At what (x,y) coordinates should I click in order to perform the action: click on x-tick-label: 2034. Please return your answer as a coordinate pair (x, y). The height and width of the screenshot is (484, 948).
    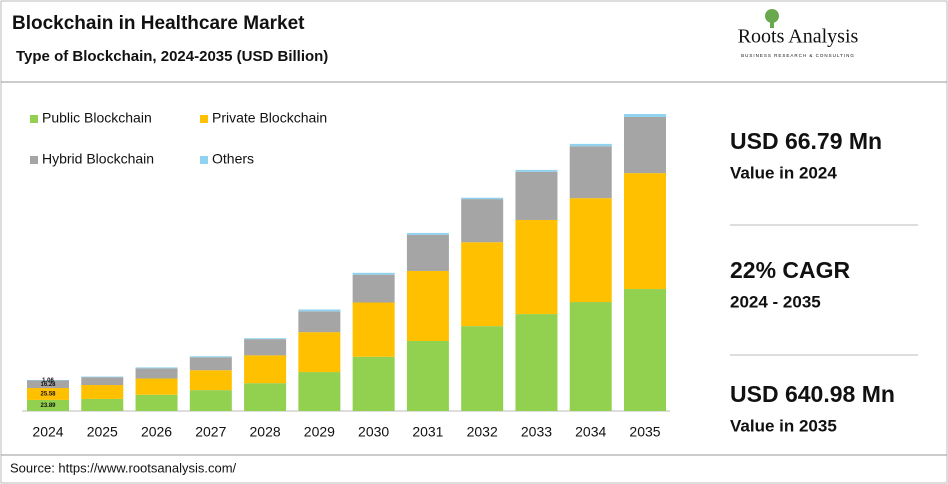
    Looking at the image, I should click on (590, 432).